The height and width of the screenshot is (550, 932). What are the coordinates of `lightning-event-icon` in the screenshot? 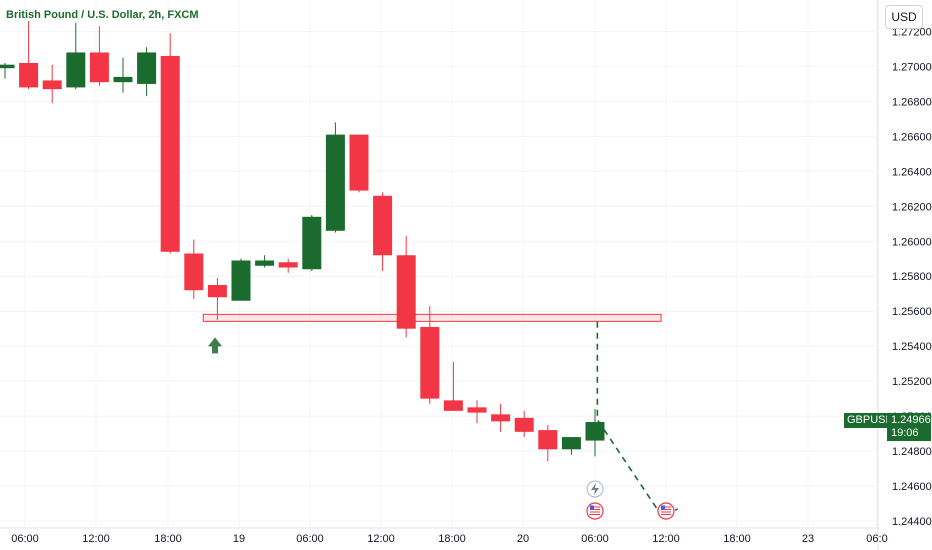 It's located at (595, 489).